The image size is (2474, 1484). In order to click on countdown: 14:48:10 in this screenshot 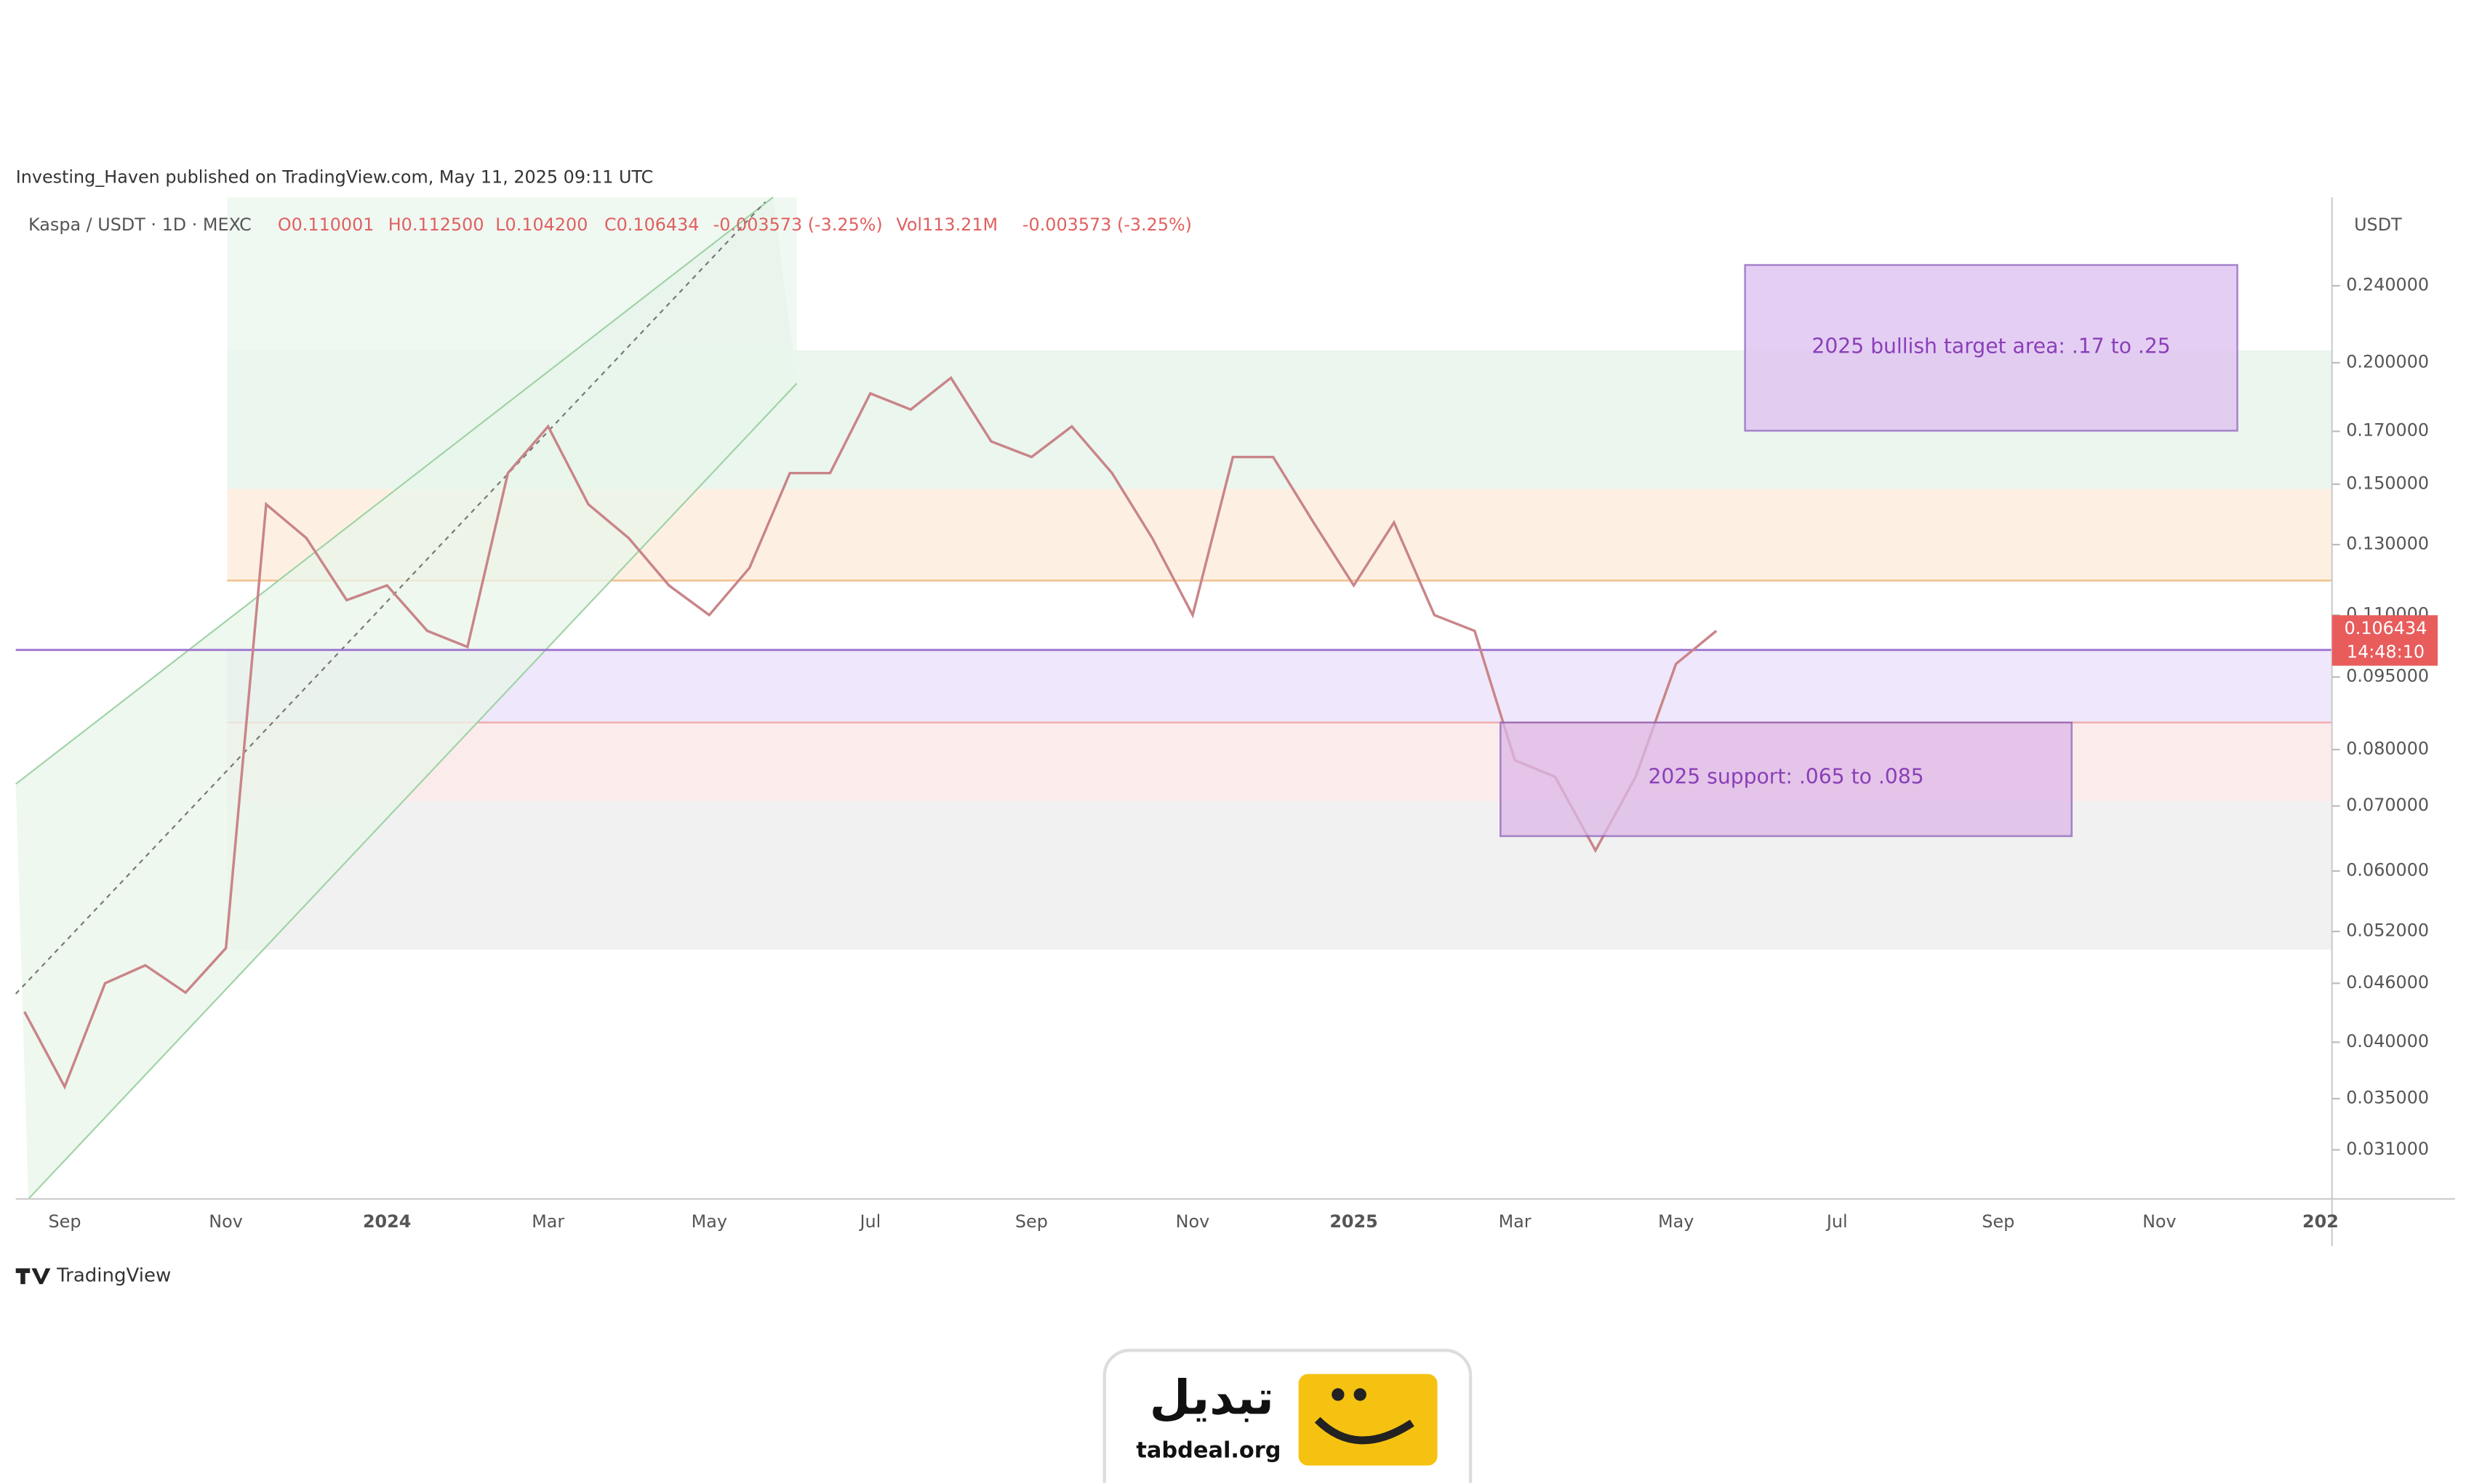, I will do `click(2386, 652)`.